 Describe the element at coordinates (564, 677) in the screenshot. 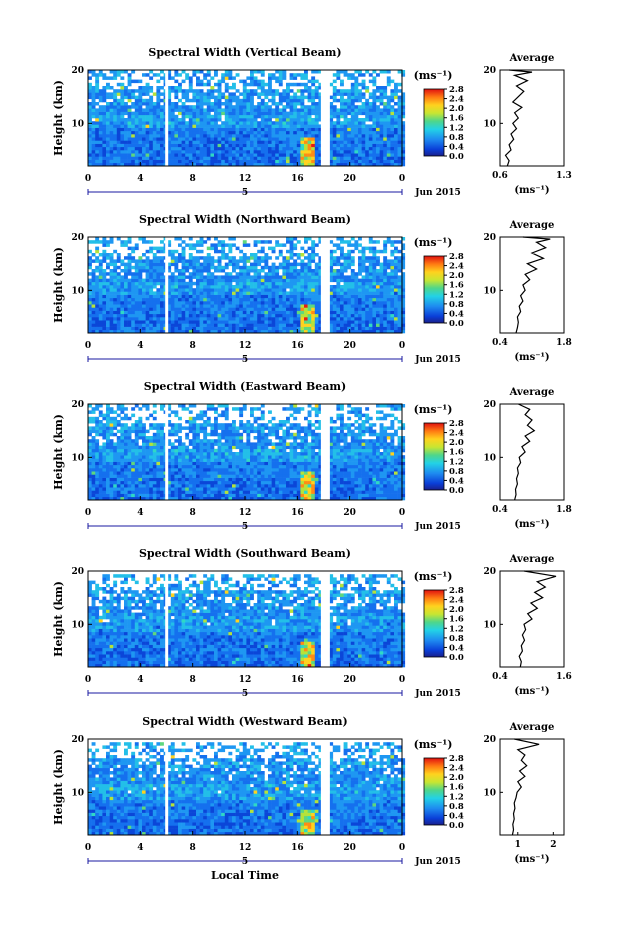

I see `avg-x-tick-label: 1.6` at that location.